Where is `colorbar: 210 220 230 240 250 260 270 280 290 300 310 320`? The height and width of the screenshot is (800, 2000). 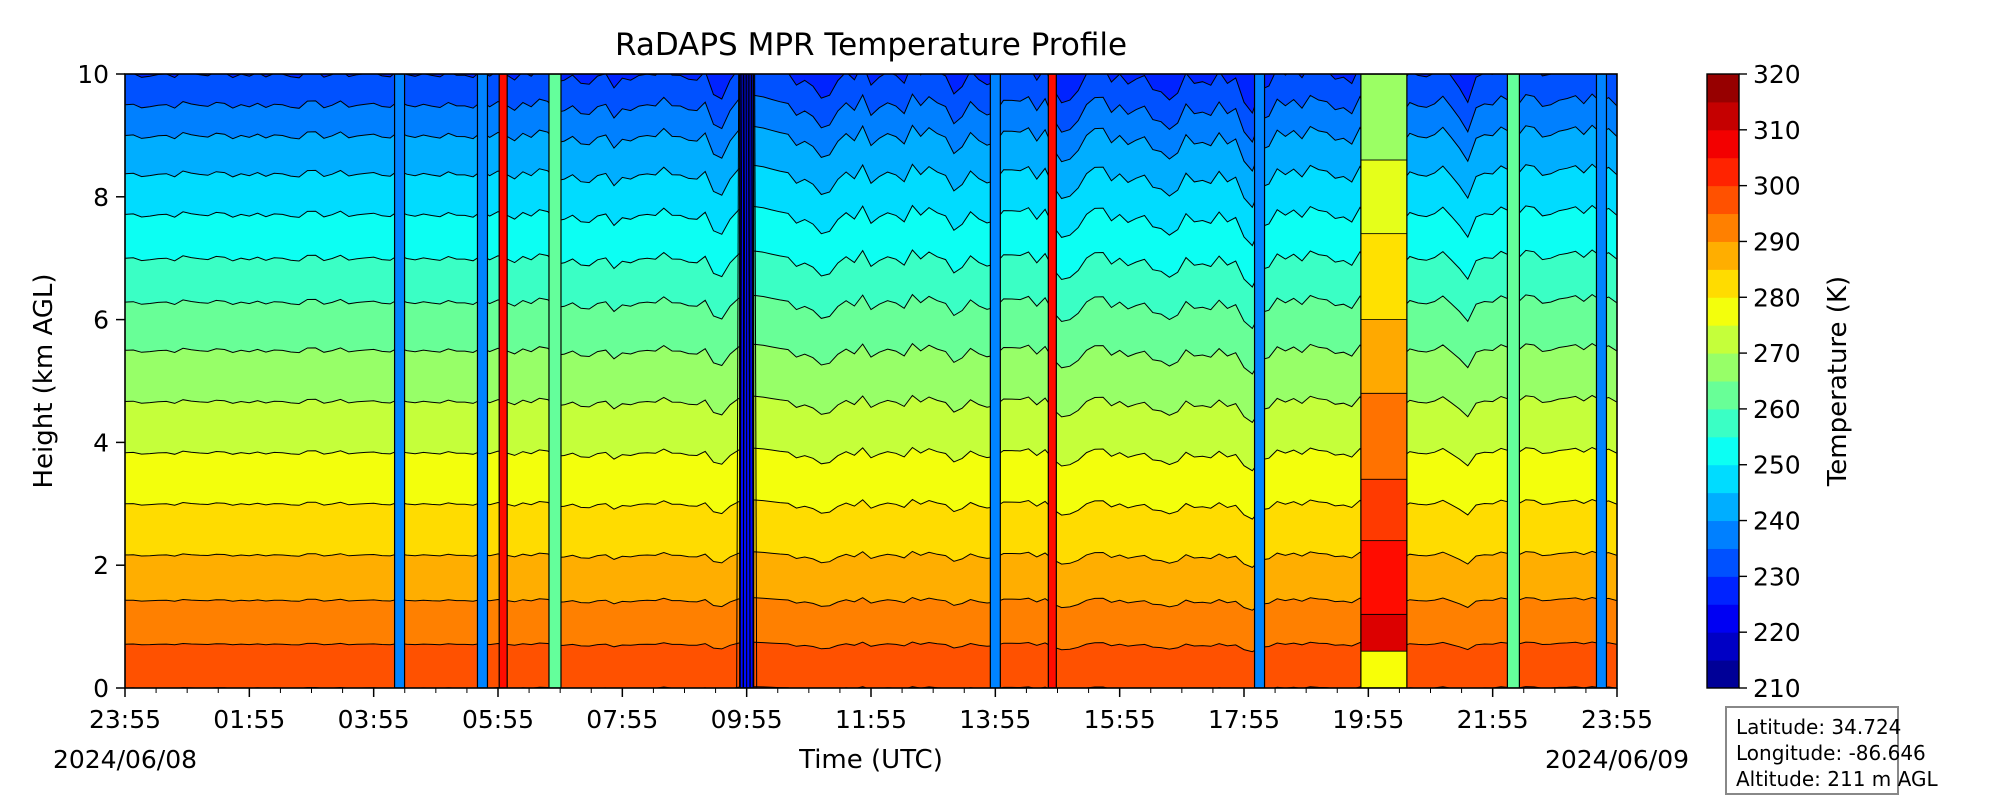
colorbar: 210 220 230 240 250 260 270 280 290 300 310 320 is located at coordinates (1753, 381).